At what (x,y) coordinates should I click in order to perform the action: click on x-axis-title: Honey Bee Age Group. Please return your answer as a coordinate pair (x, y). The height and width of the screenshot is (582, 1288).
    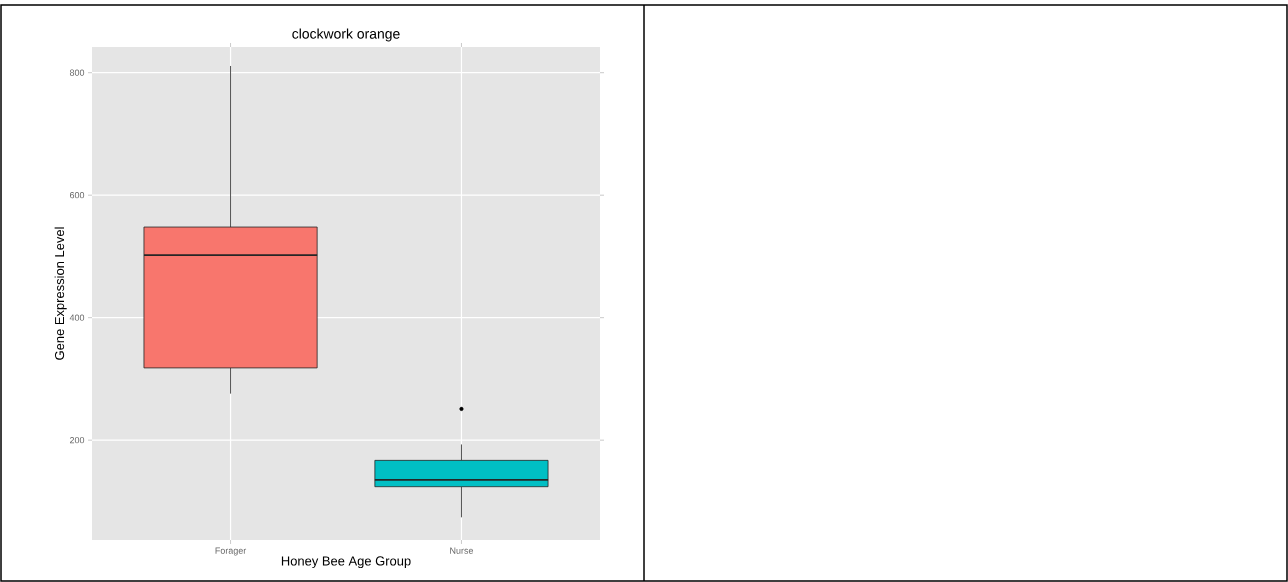
    Looking at the image, I should click on (346, 562).